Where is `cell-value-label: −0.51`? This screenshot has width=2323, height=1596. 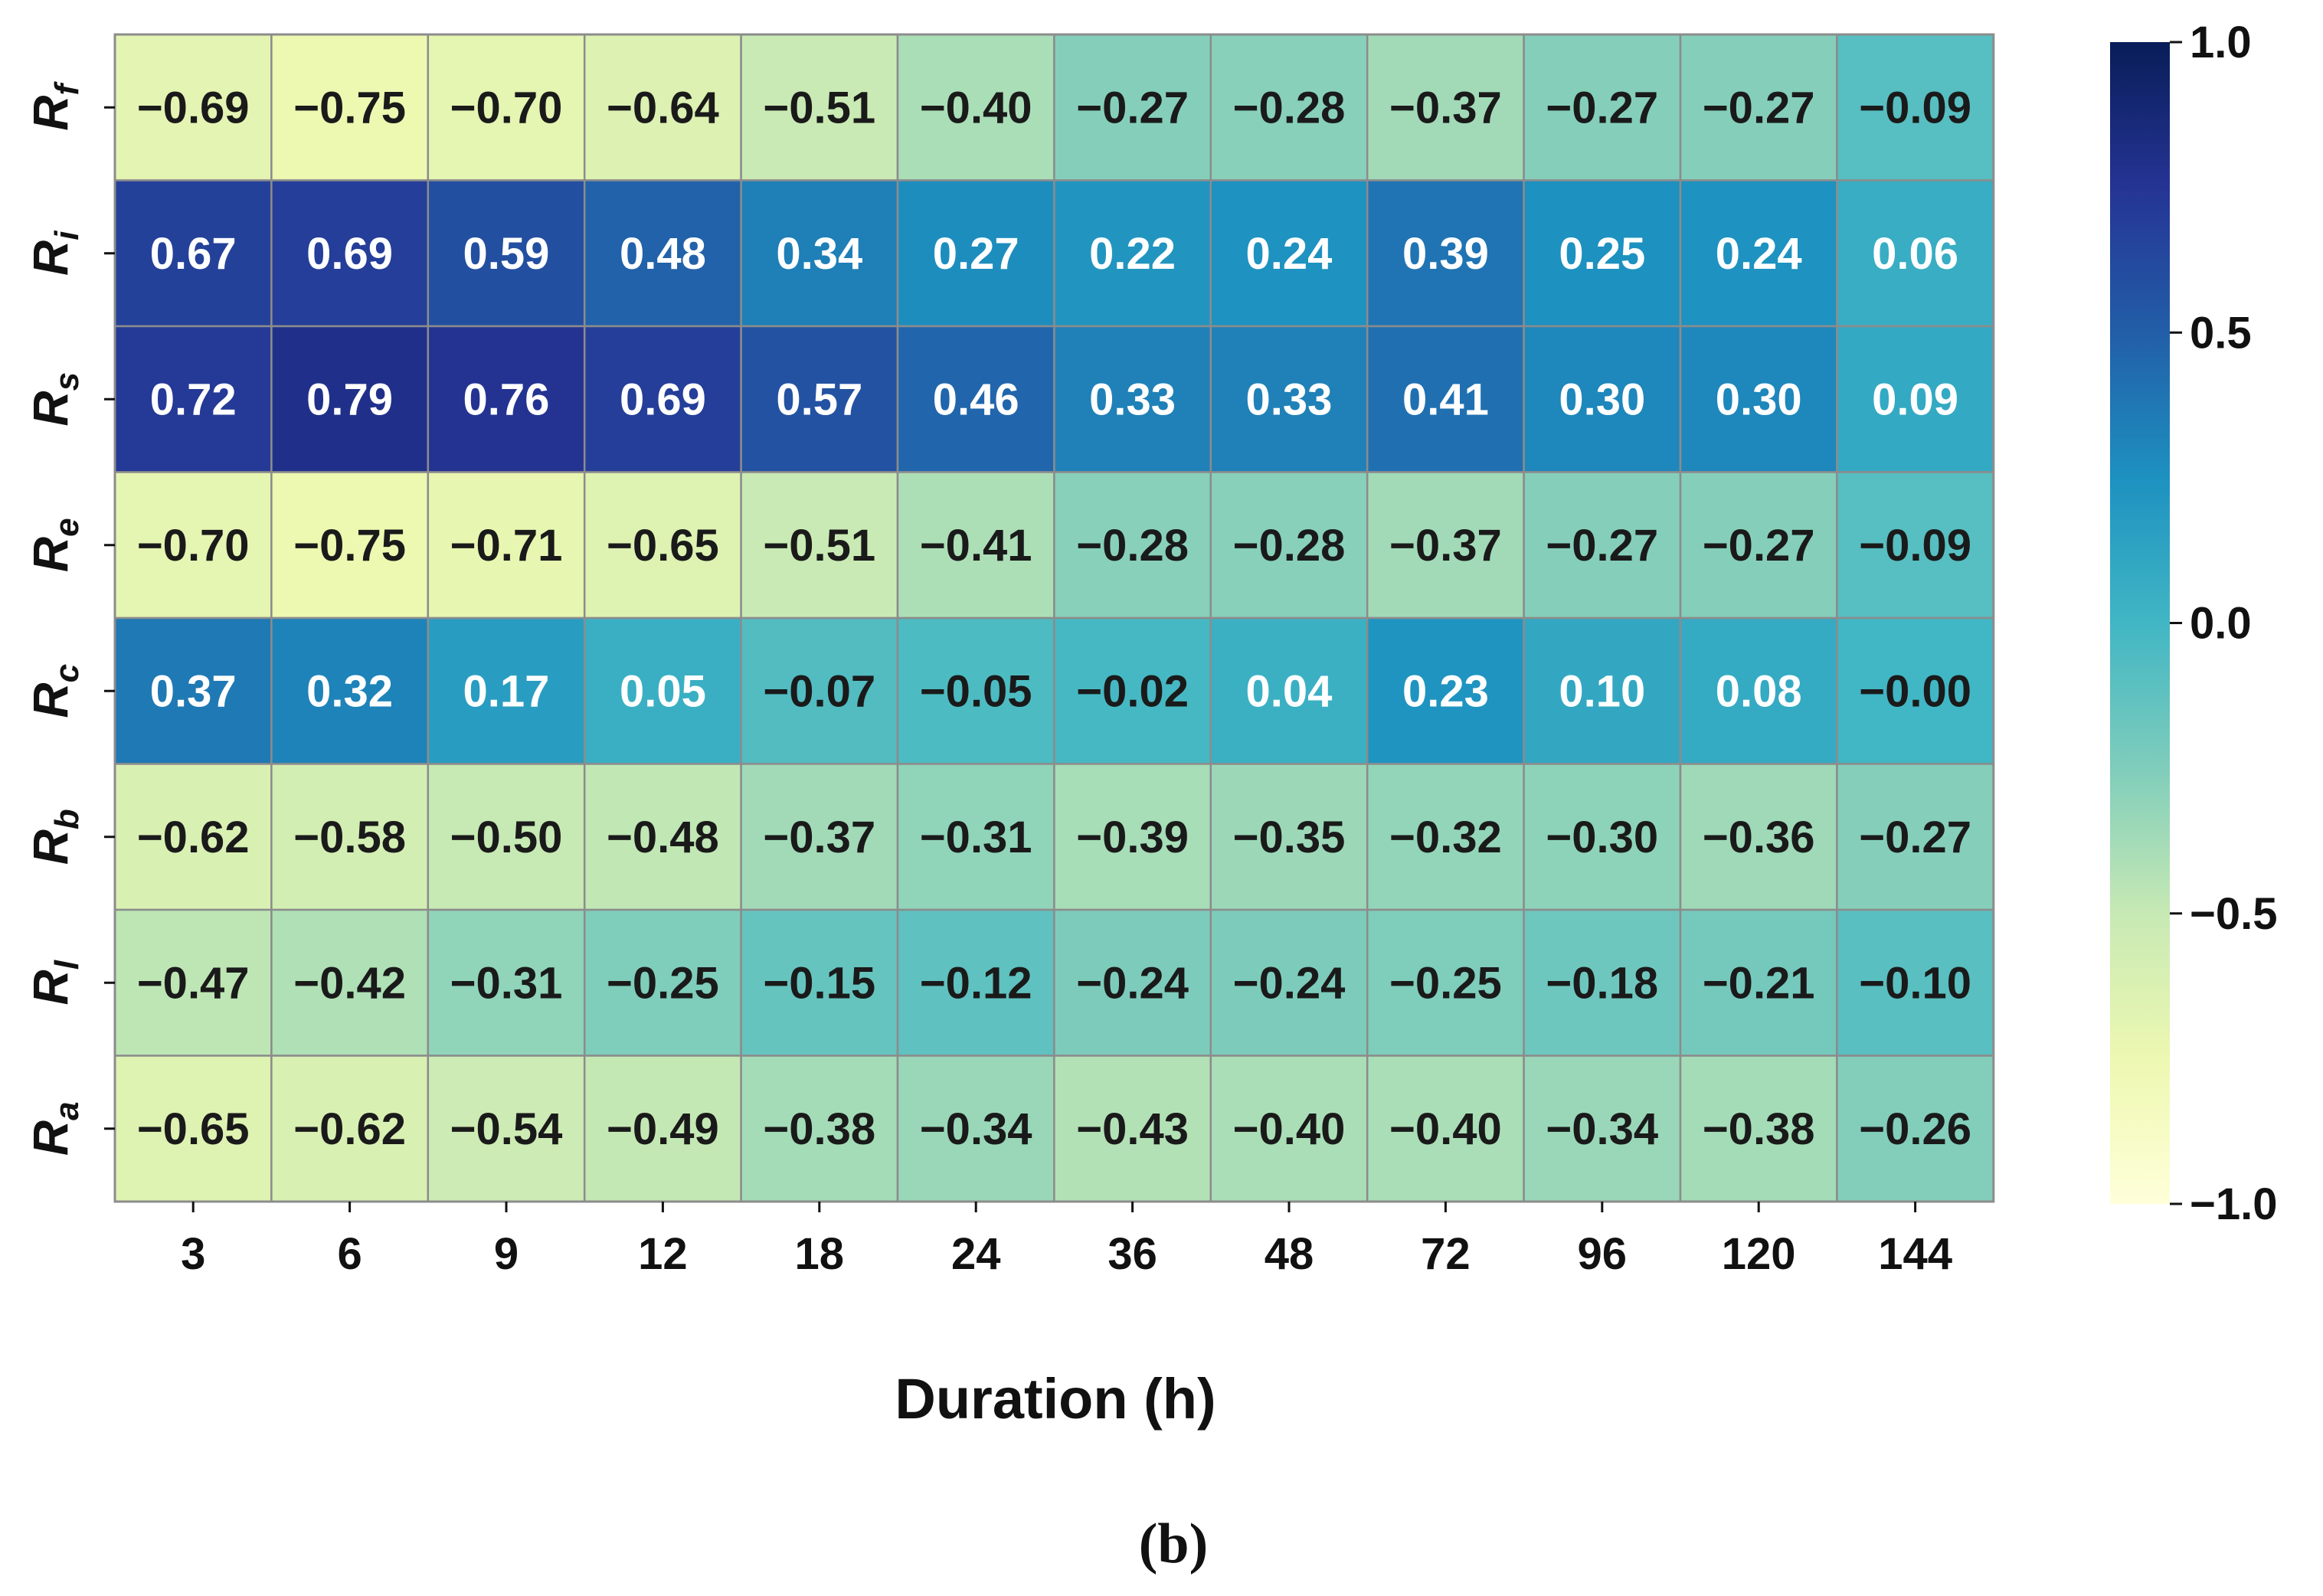 cell-value-label: −0.51 is located at coordinates (819, 108).